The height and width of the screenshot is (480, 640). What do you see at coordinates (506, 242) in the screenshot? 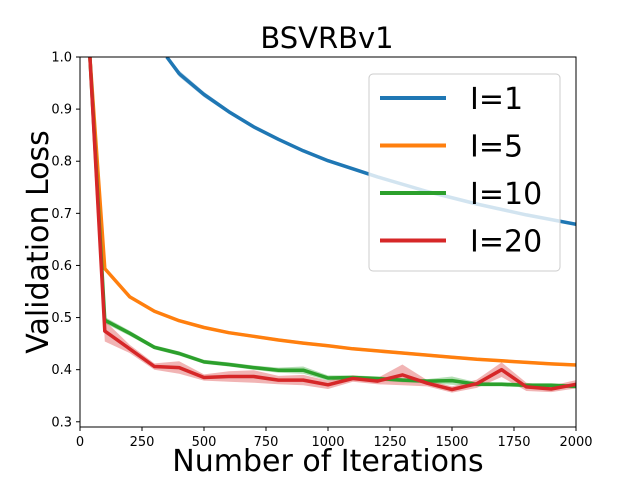
I see `legend-label: I=20` at bounding box center [506, 242].